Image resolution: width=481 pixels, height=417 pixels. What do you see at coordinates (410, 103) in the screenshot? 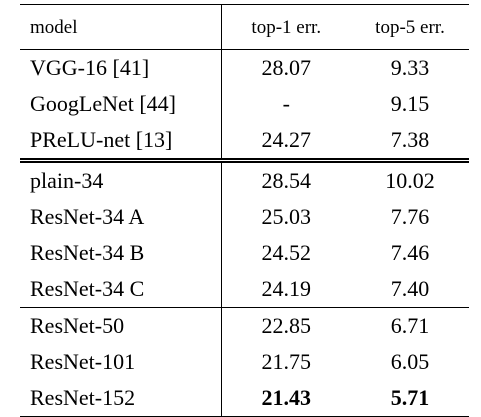
I see `top5-error: 9.15` at bounding box center [410, 103].